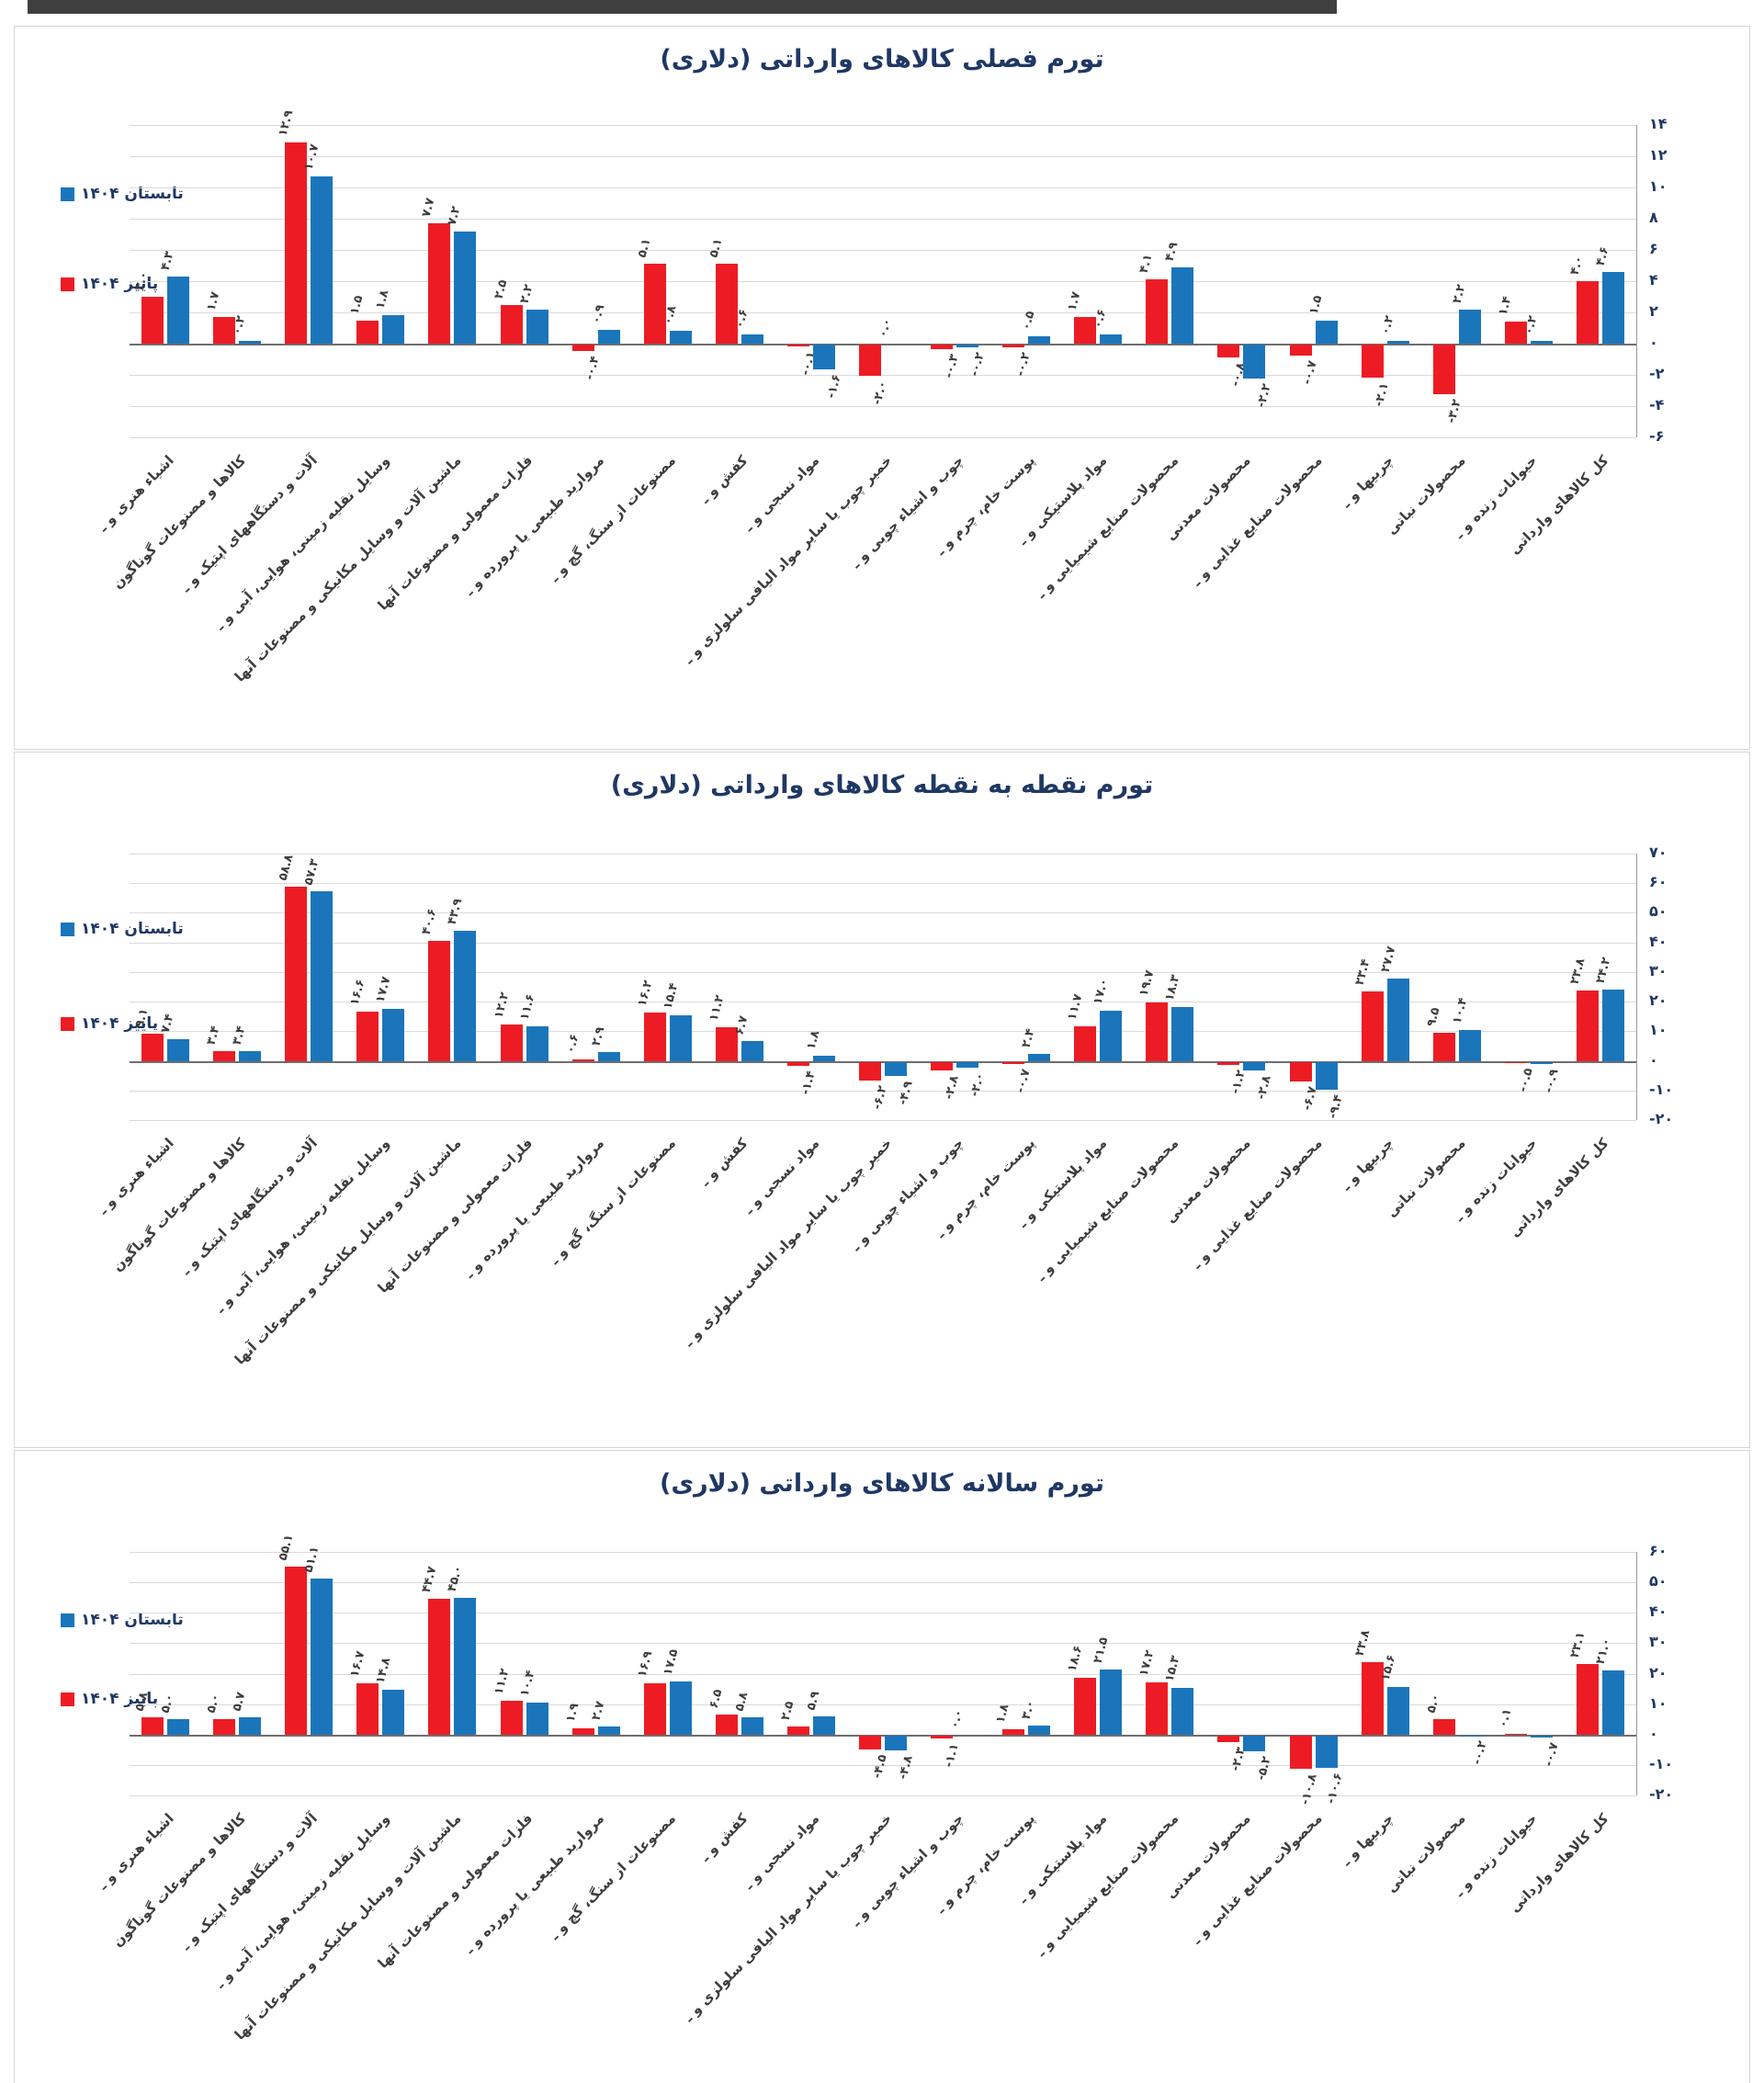 Image resolution: width=1764 pixels, height=2083 pixels. Describe the element at coordinates (593, 368) in the screenshot. I see `bar-value-label: -۰.۴` at that location.